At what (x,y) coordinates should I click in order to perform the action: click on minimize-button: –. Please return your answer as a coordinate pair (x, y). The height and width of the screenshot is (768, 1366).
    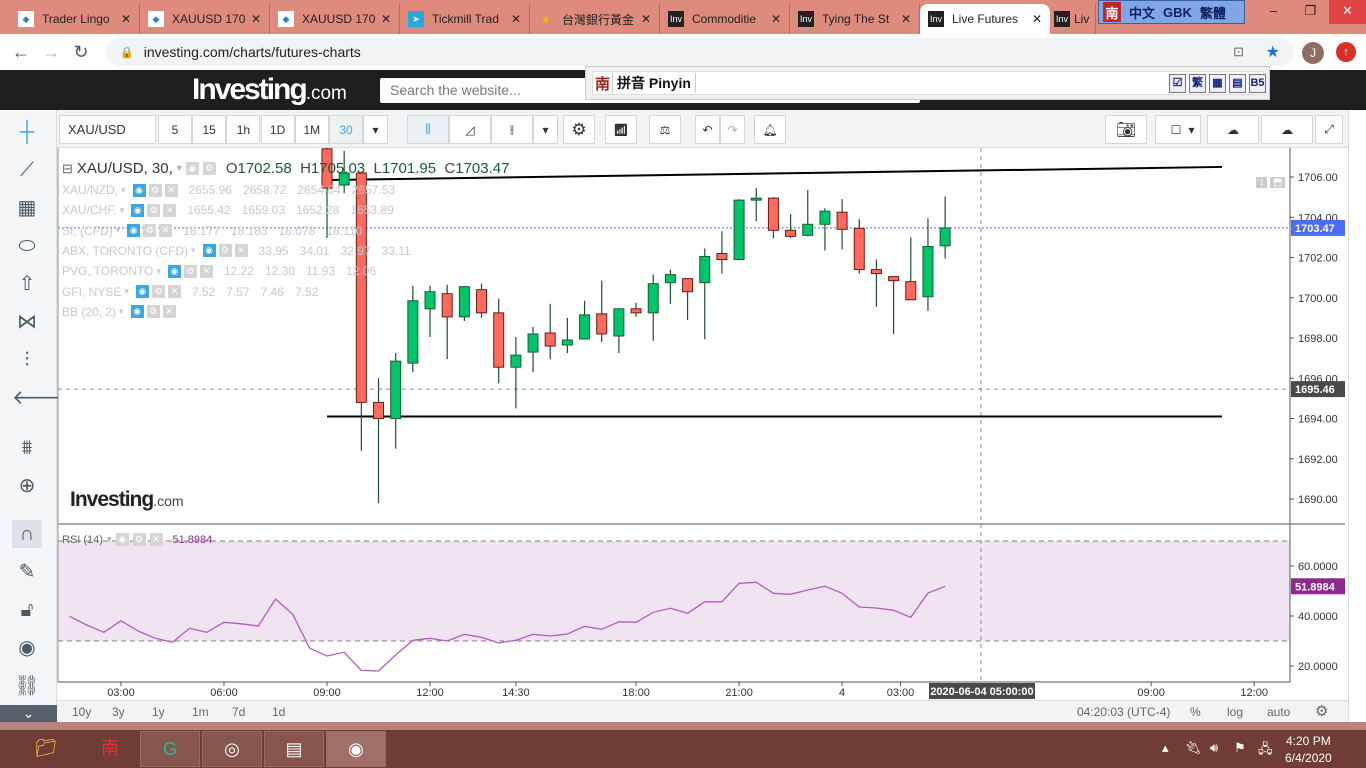
    Looking at the image, I should click on (1273, 10).